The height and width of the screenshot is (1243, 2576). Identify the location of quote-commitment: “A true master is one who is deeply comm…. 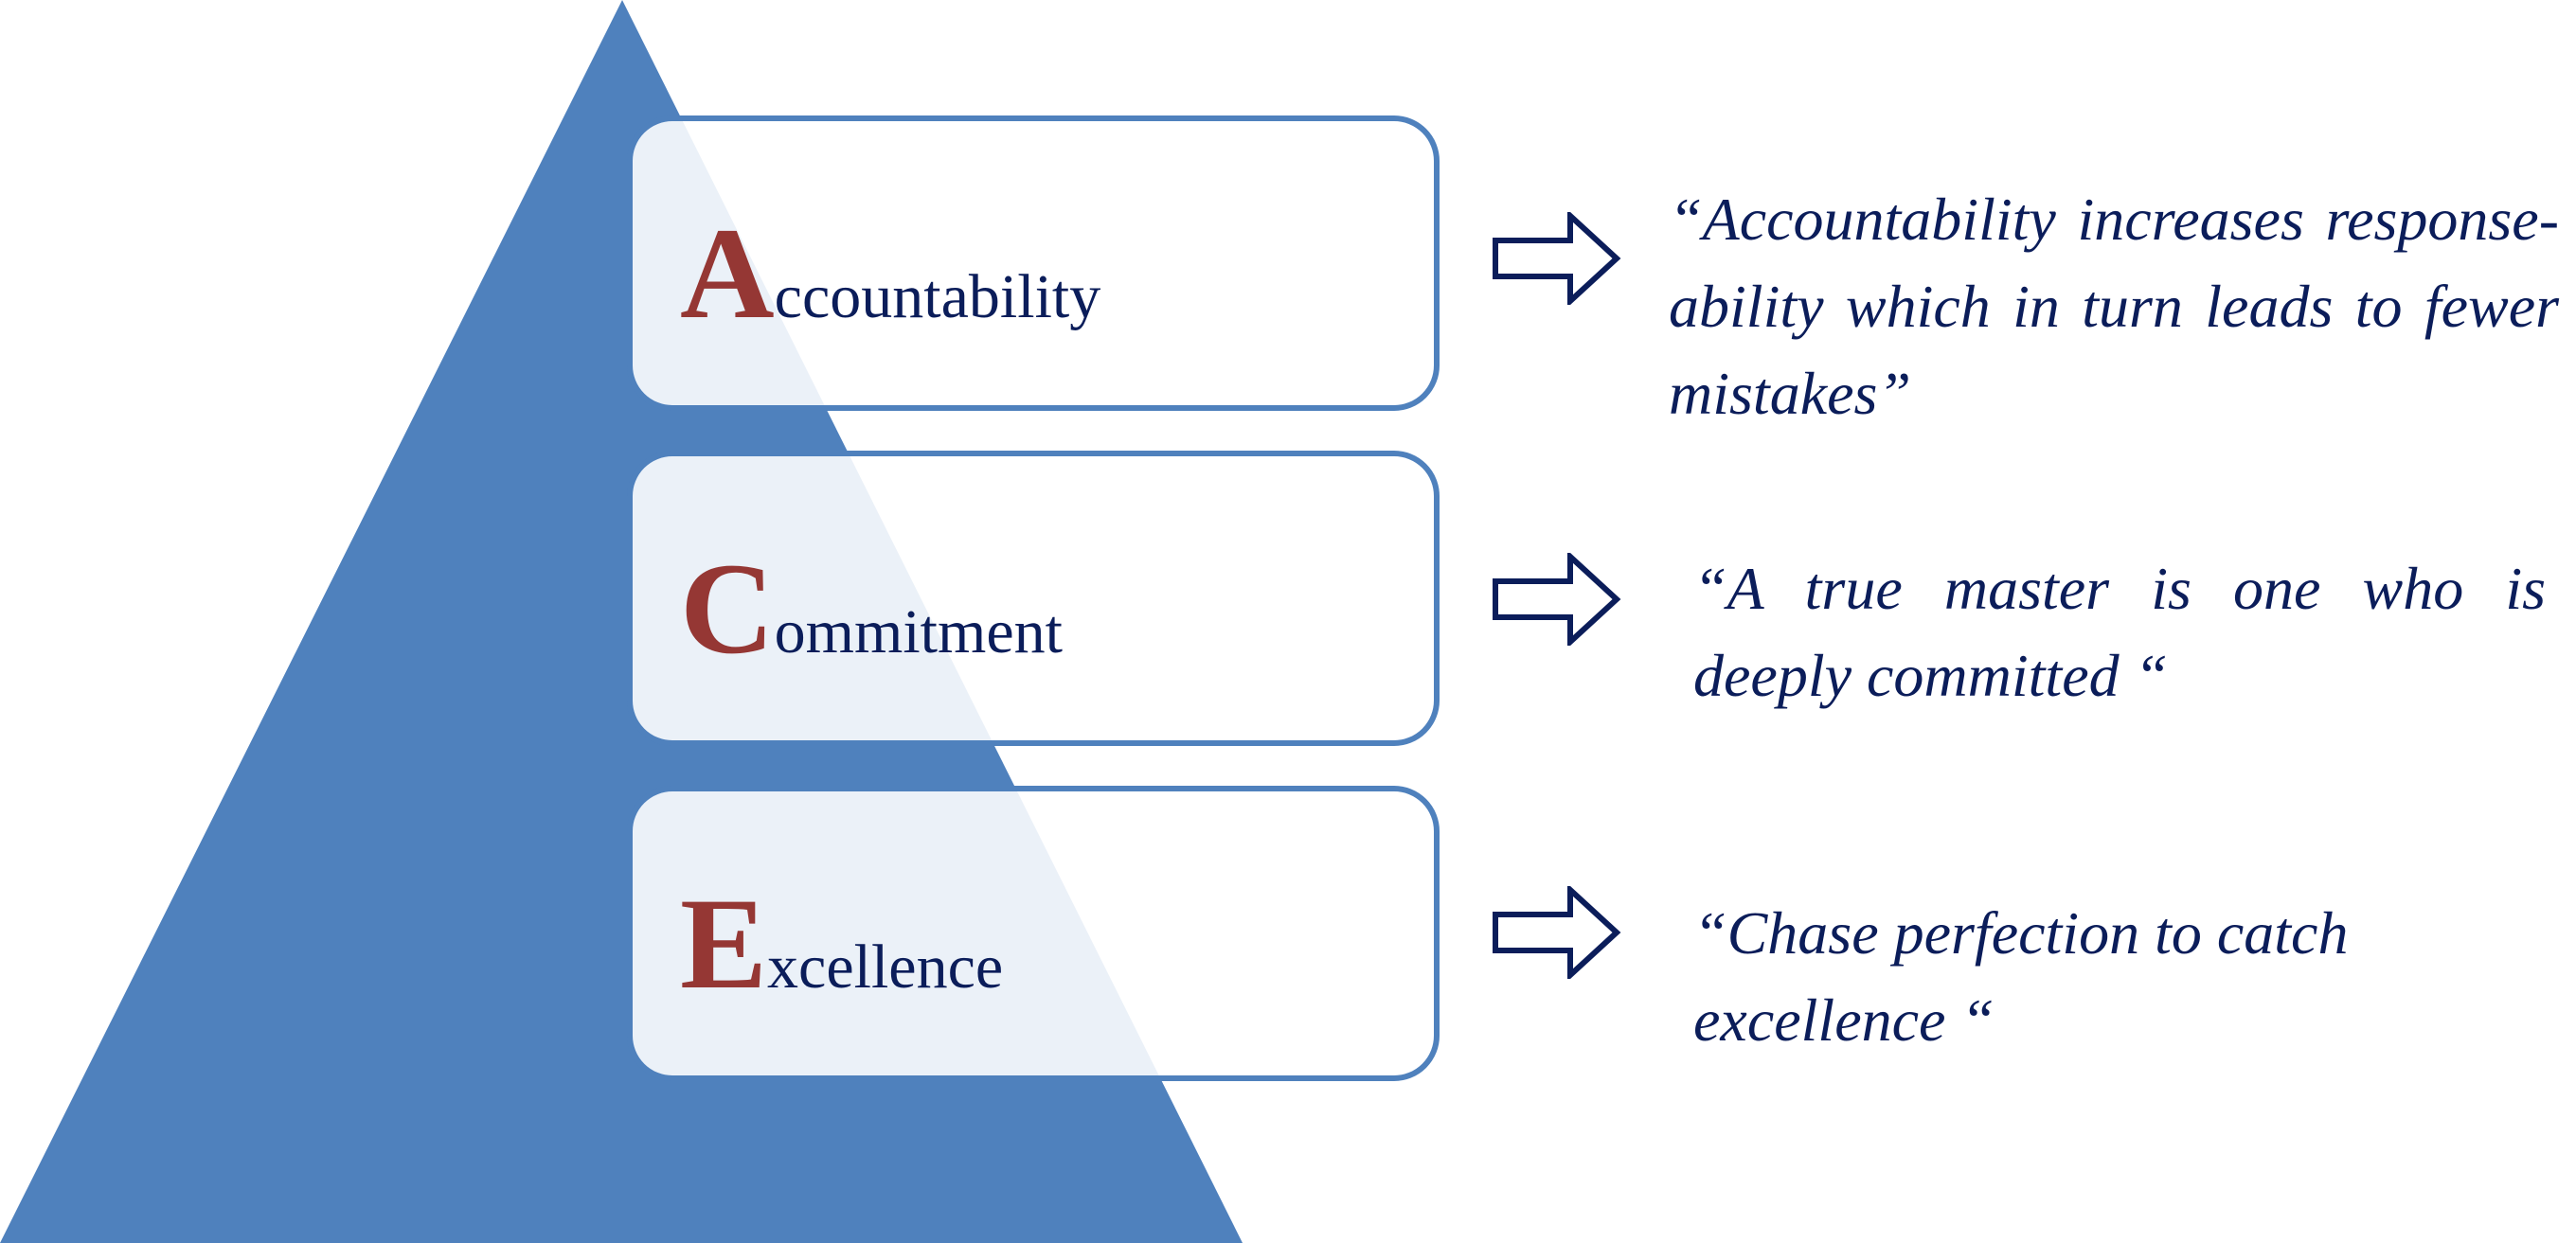
(2119, 632).